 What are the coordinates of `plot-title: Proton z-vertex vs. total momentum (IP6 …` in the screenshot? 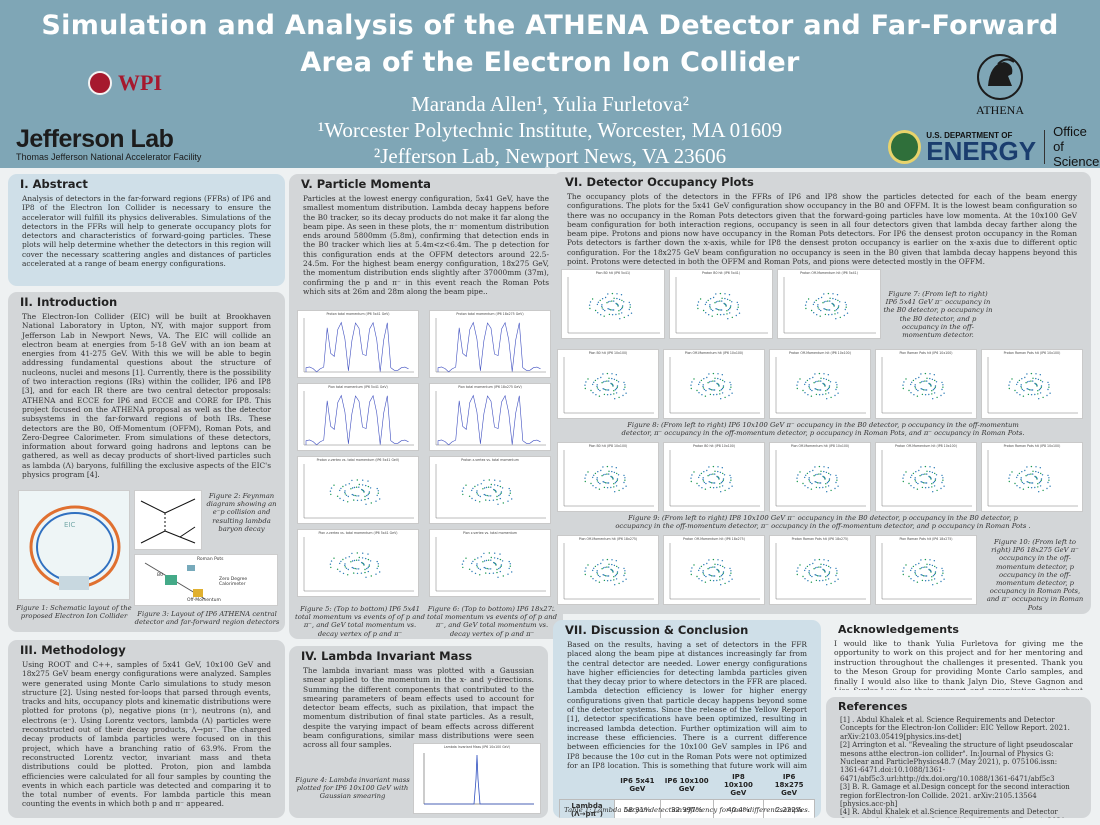 It's located at (358, 460).